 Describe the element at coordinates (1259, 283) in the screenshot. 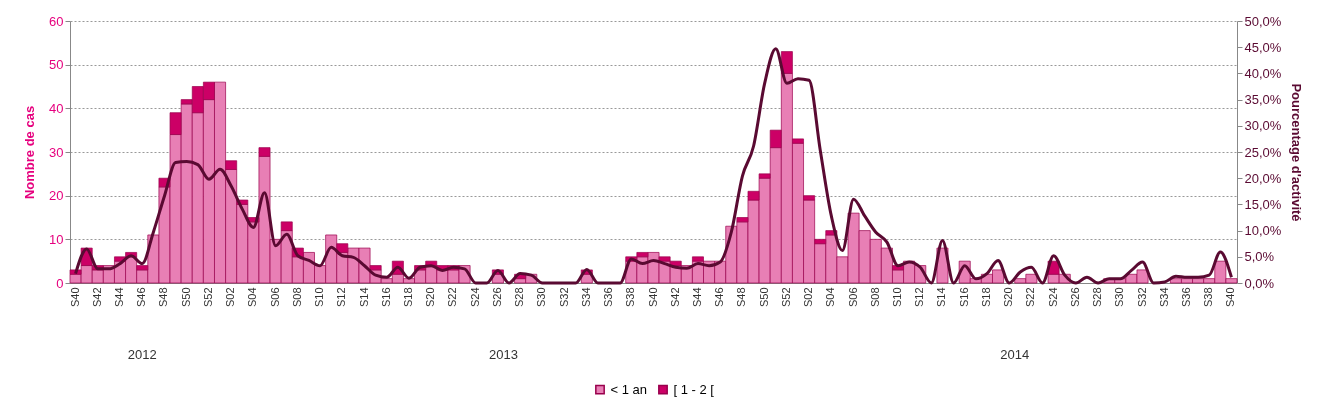

I see `y2-tick-label: 0,0%` at that location.